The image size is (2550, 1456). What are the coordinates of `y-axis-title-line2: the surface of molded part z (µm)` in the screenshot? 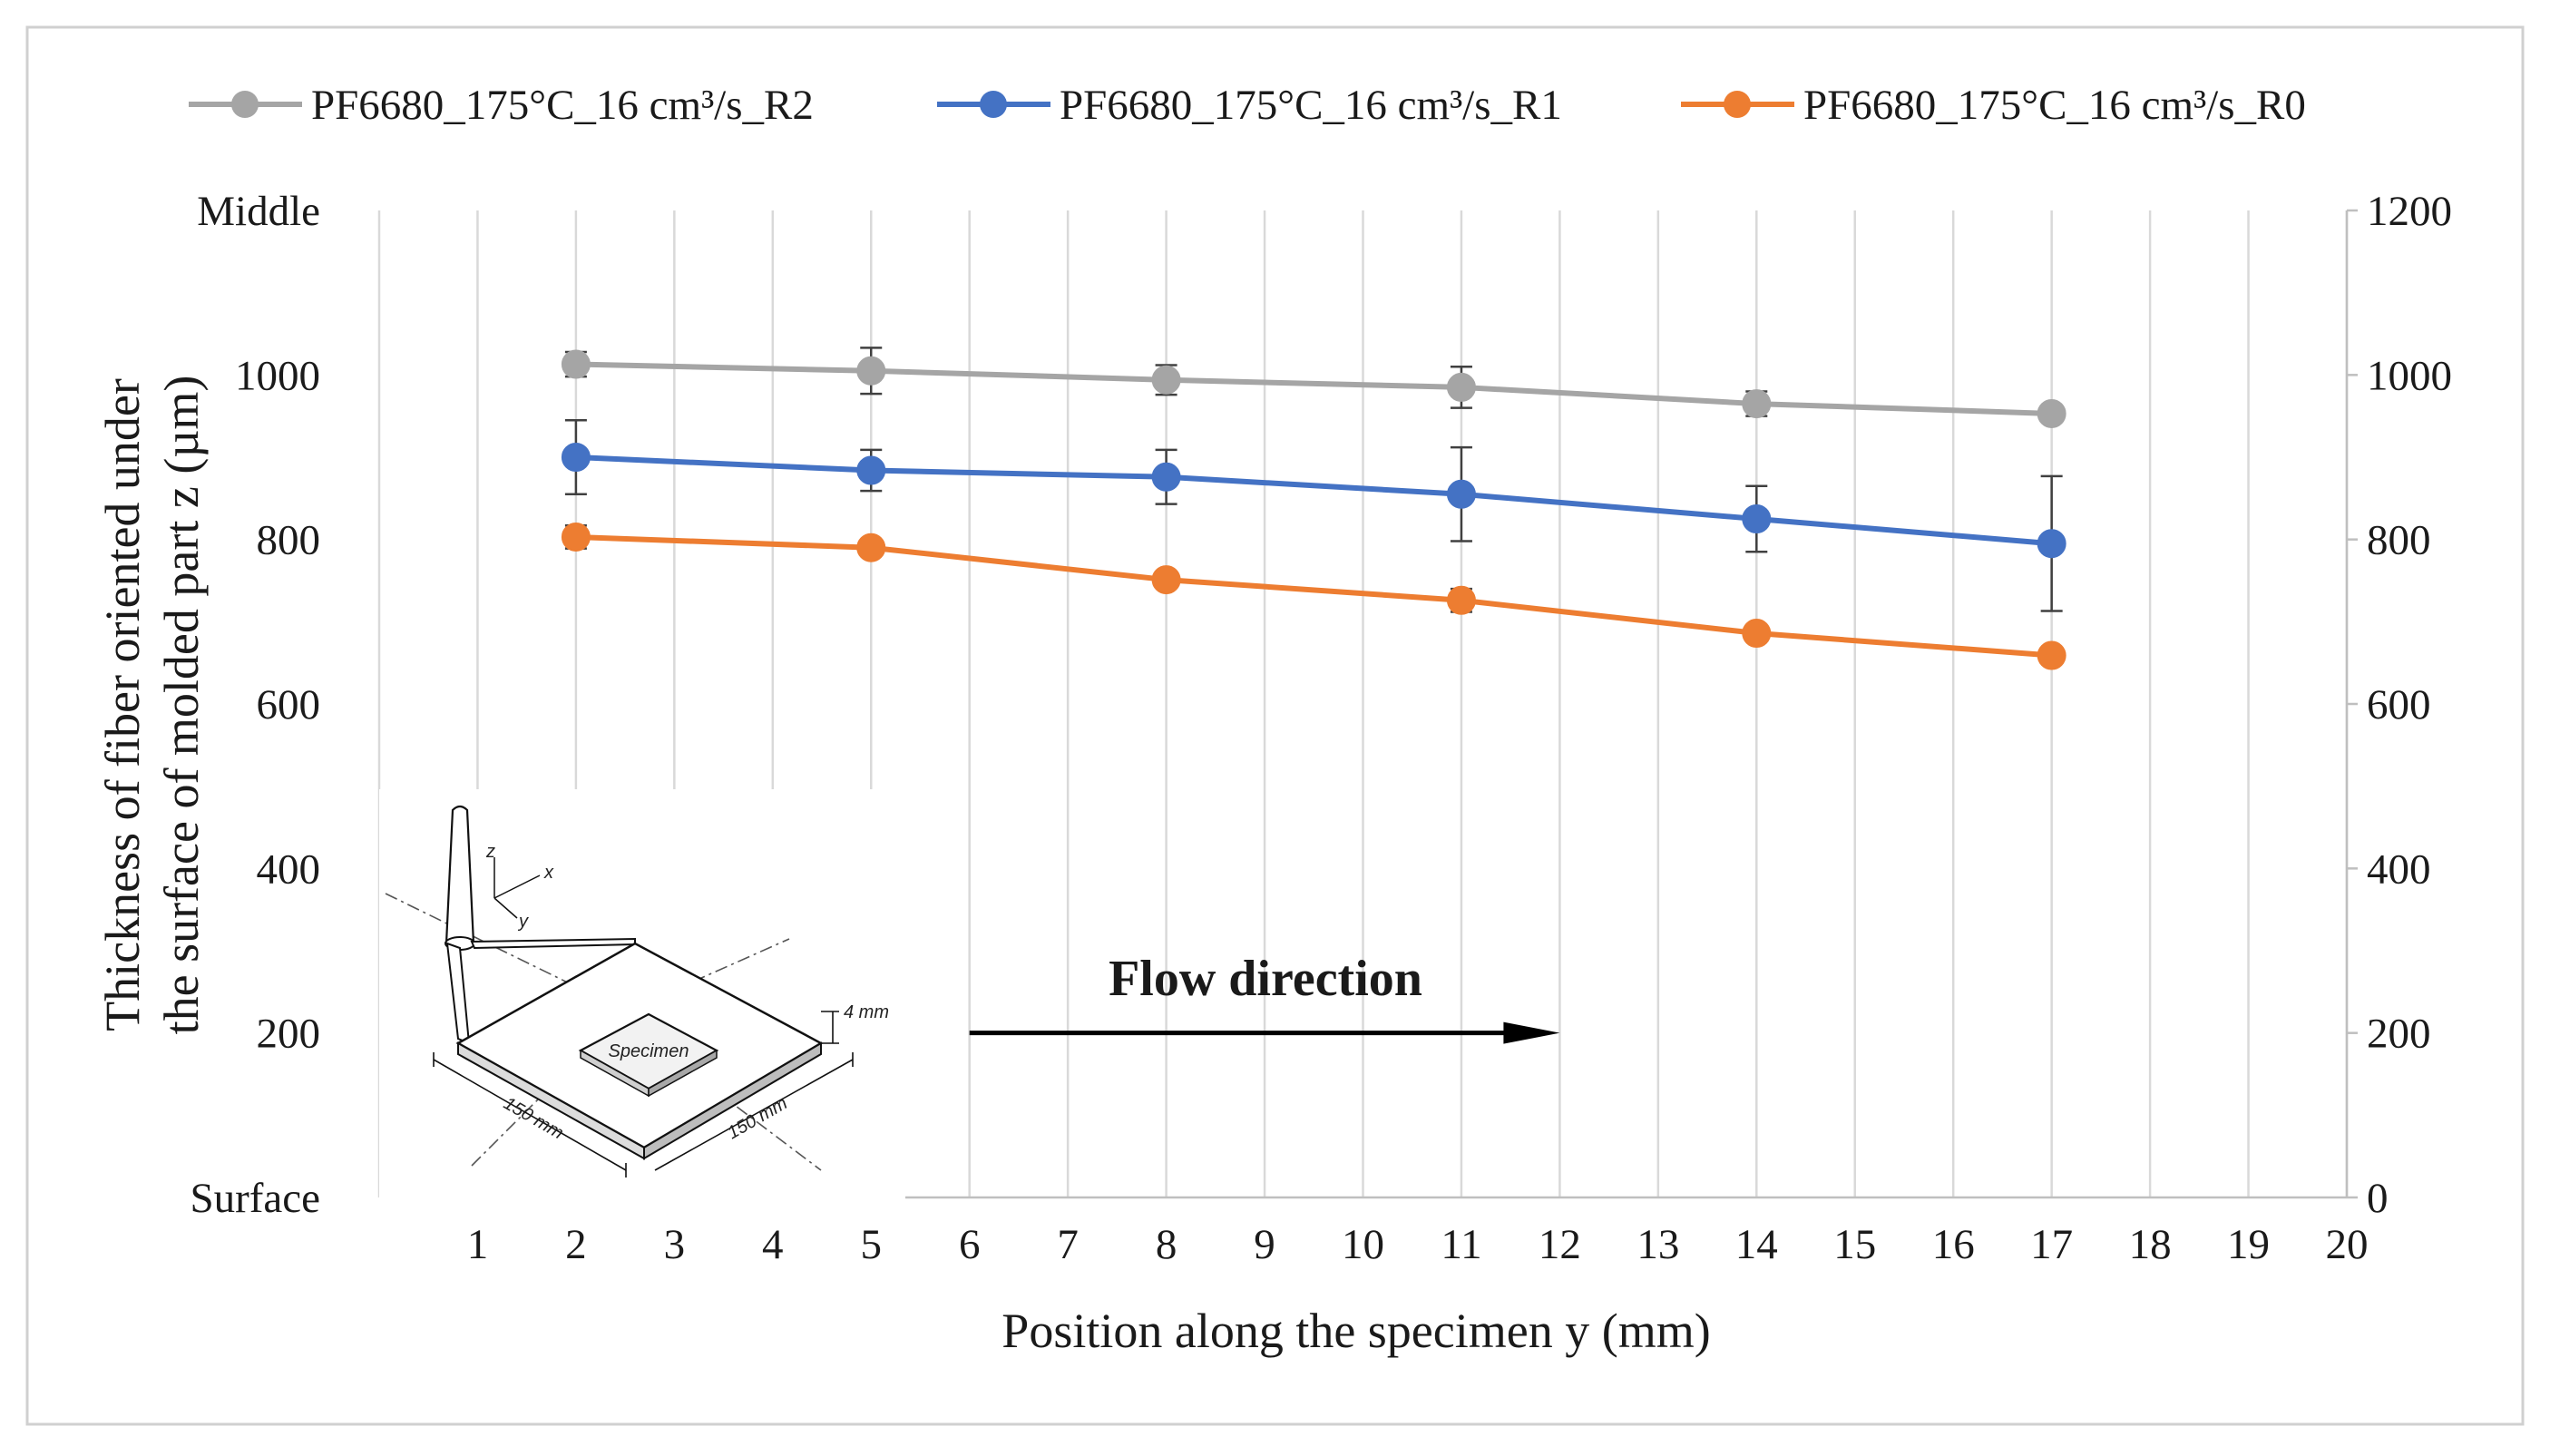 It's located at (181, 706).